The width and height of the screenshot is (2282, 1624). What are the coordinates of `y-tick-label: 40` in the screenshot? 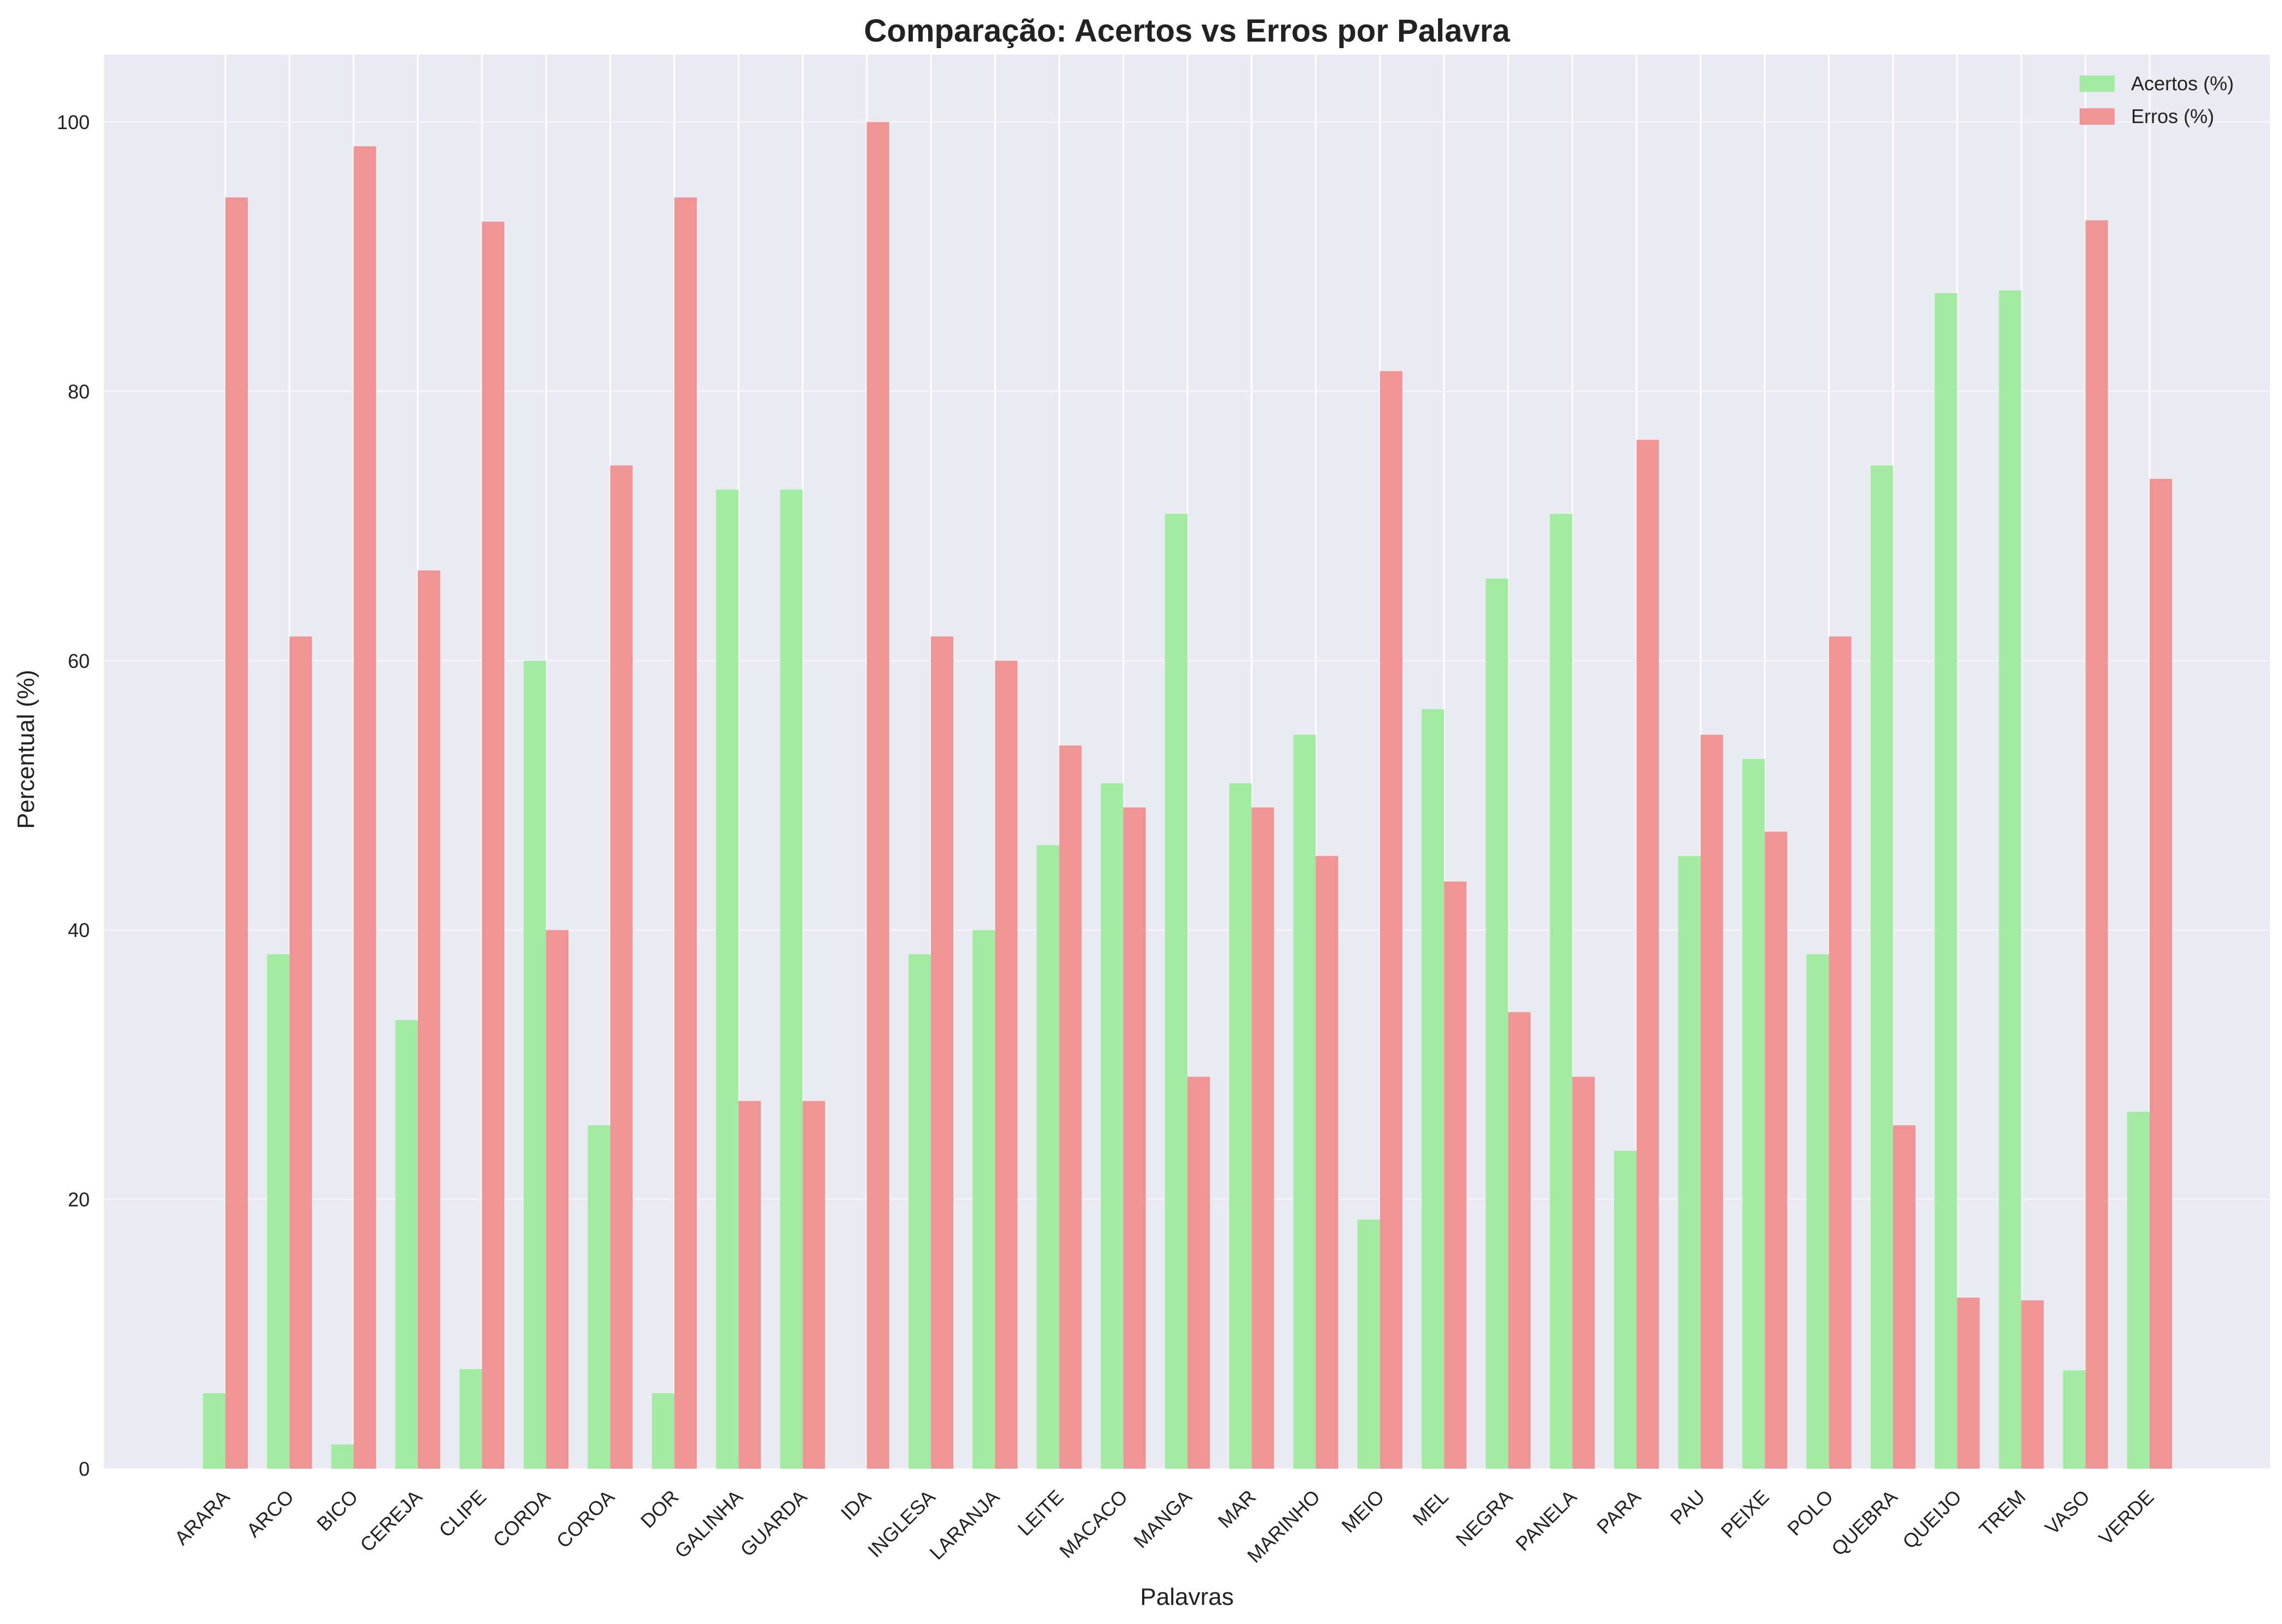 It's located at (79, 930).